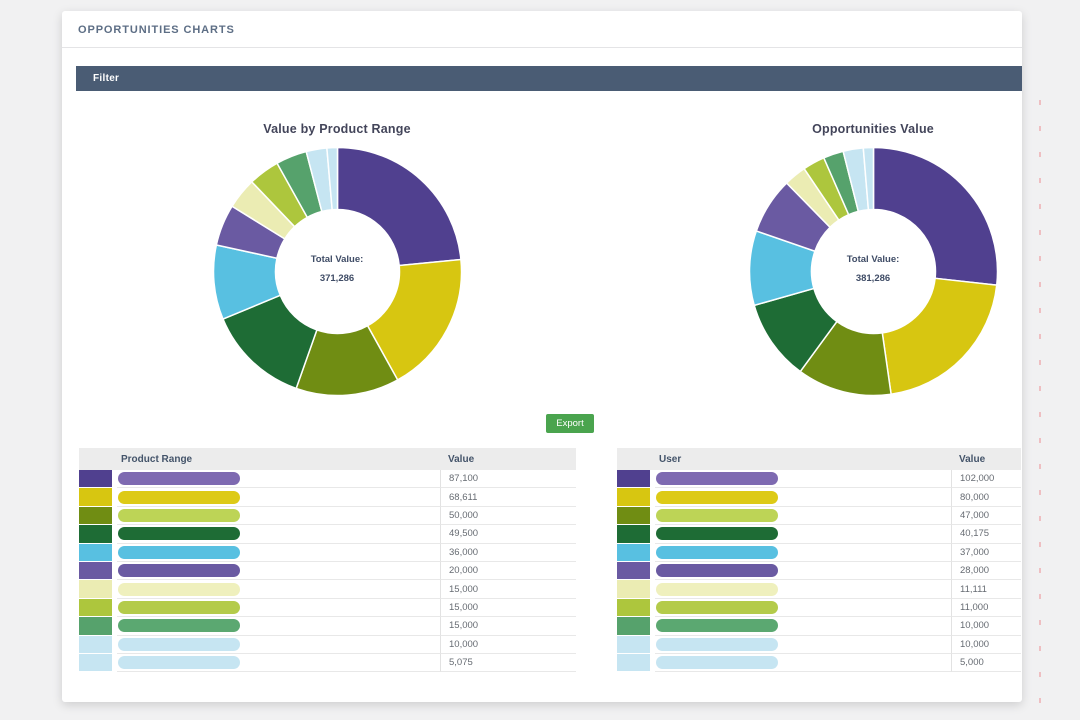 Image resolution: width=1080 pixels, height=720 pixels. Describe the element at coordinates (819, 552) in the screenshot. I see `table-row: 37,000` at that location.